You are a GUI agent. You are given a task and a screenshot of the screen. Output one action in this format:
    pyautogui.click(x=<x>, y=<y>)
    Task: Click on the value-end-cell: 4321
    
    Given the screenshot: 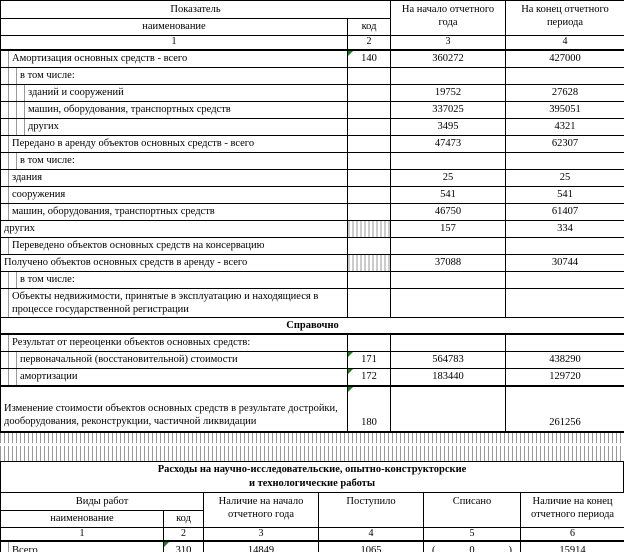 What is the action you would take?
    pyautogui.click(x=564, y=126)
    